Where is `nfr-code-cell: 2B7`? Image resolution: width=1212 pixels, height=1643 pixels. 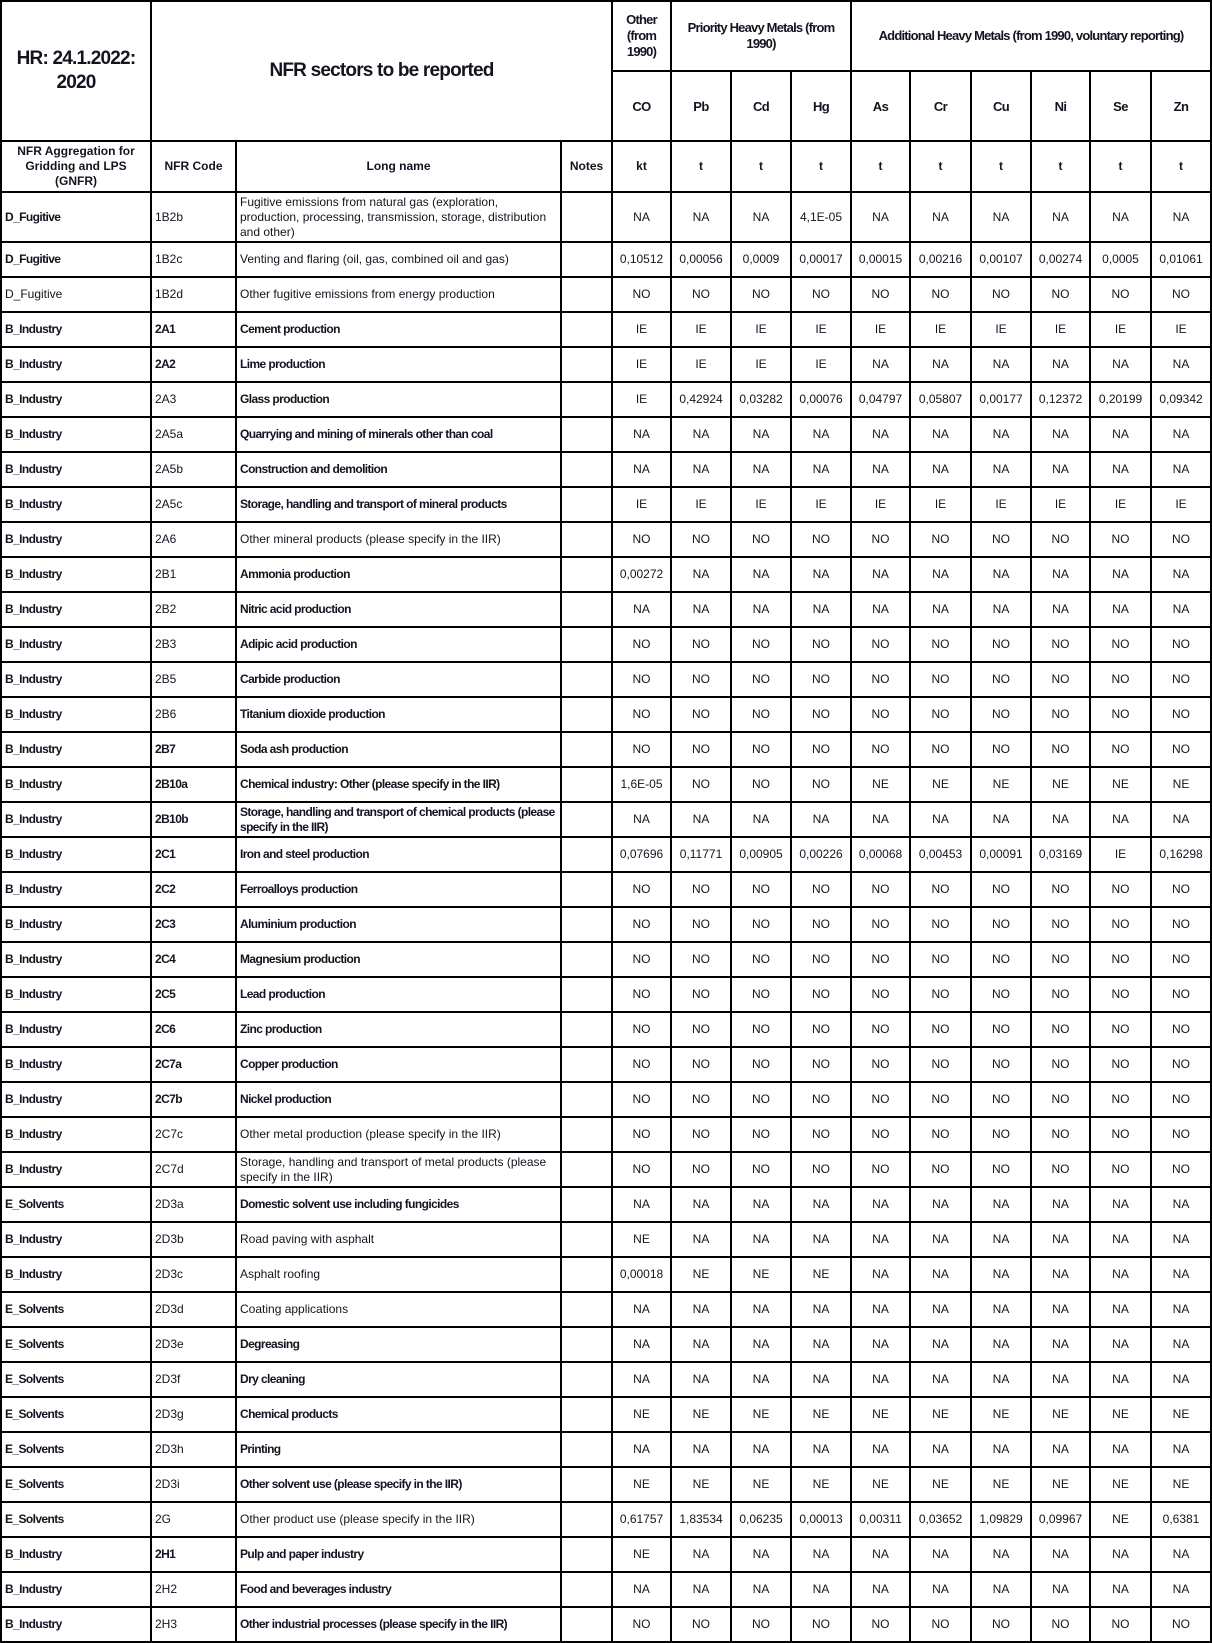 nfr-code-cell: 2B7 is located at coordinates (193, 749).